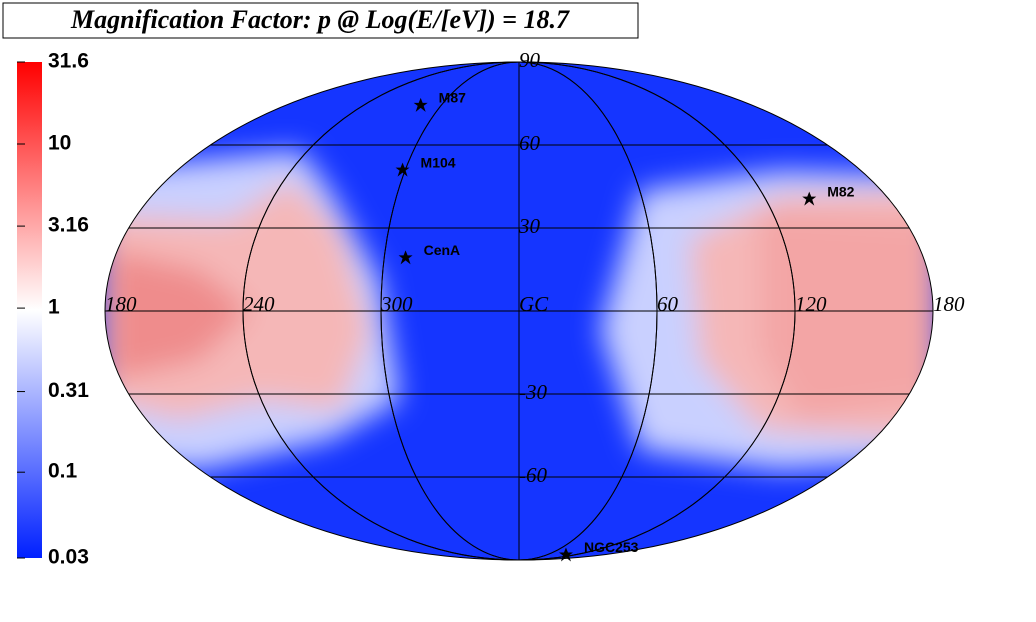 This screenshot has width=1036, height=622. Describe the element at coordinates (442, 250) in the screenshot. I see `source-label: CenA` at that location.